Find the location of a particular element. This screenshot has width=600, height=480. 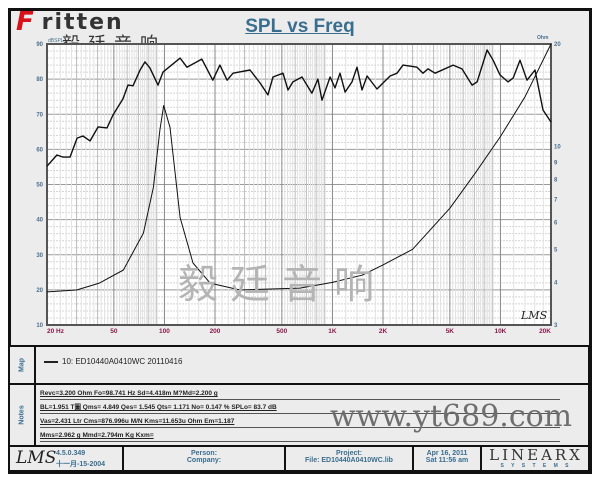

footer-project-cell: Project: File: ED10440A0410WC.lib is located at coordinates (350, 458).